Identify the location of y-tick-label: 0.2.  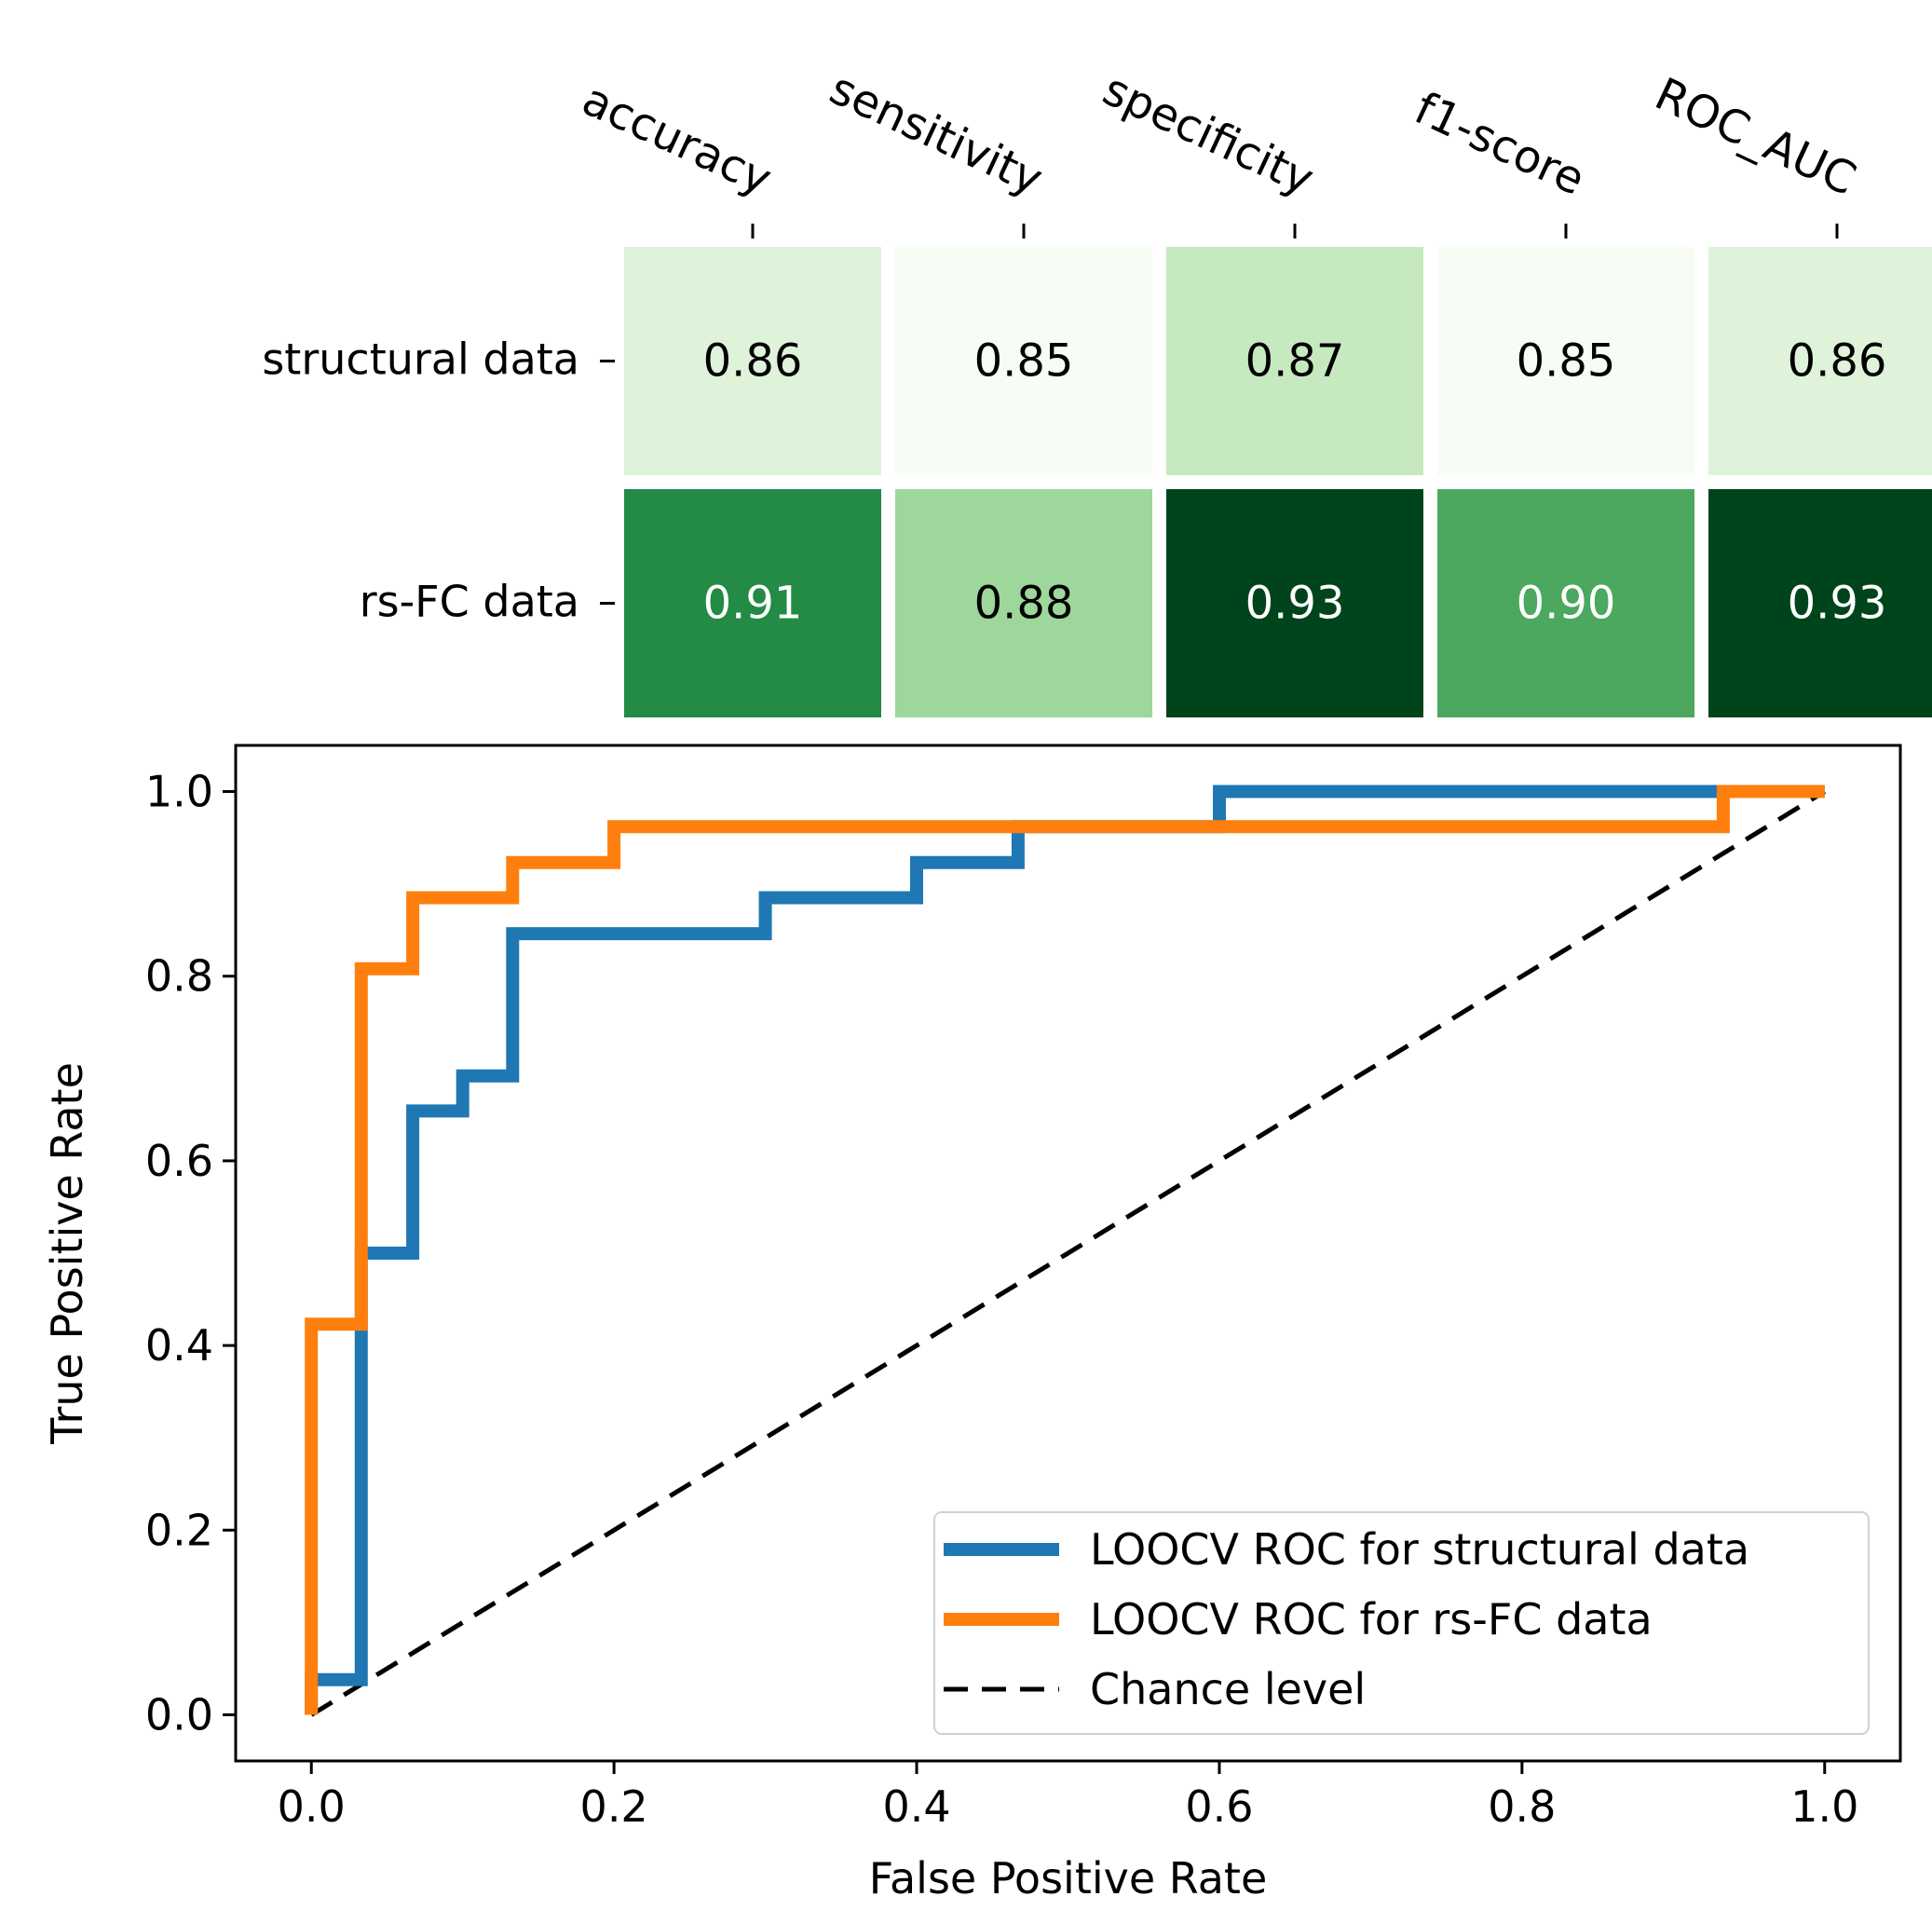
(179, 1530).